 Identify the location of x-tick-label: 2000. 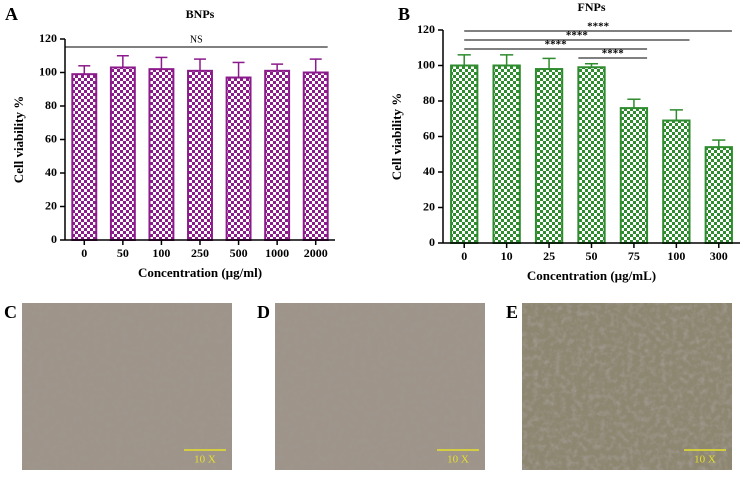
(316, 253).